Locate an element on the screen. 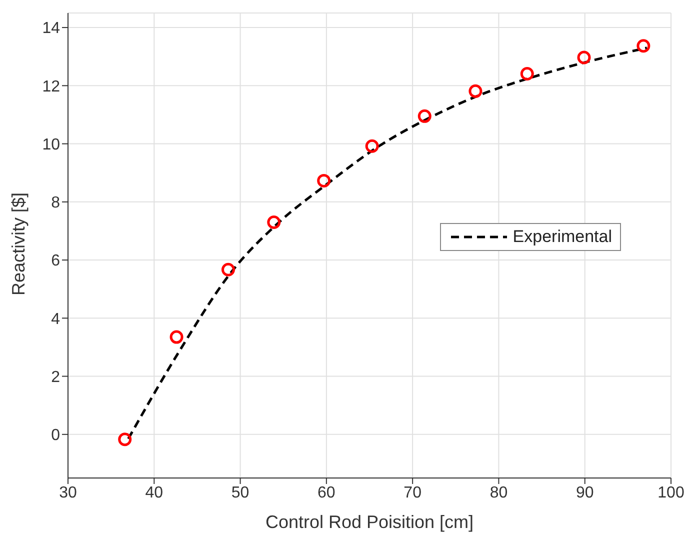 Image resolution: width=693 pixels, height=546 pixels. y-tick-label: 0 is located at coordinates (55, 435).